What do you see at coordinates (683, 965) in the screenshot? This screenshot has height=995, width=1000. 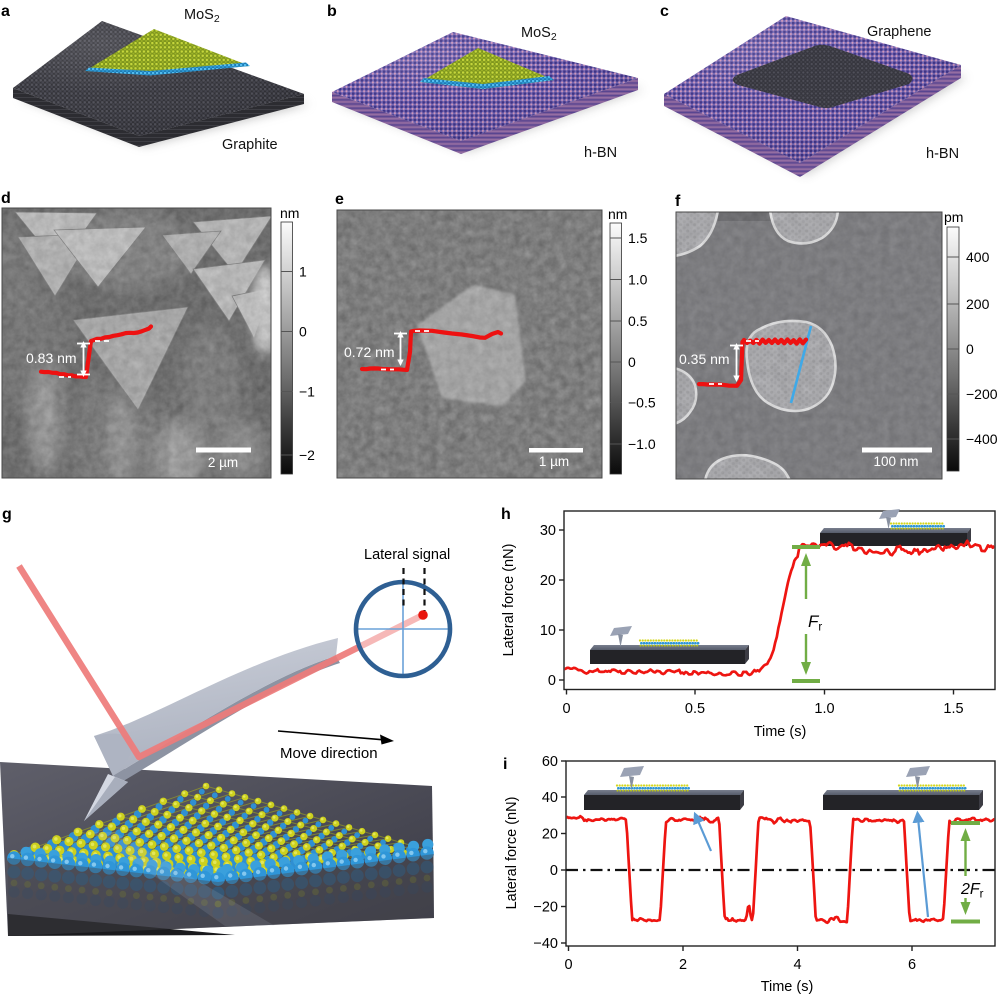 I see `svg-text: 2` at bounding box center [683, 965].